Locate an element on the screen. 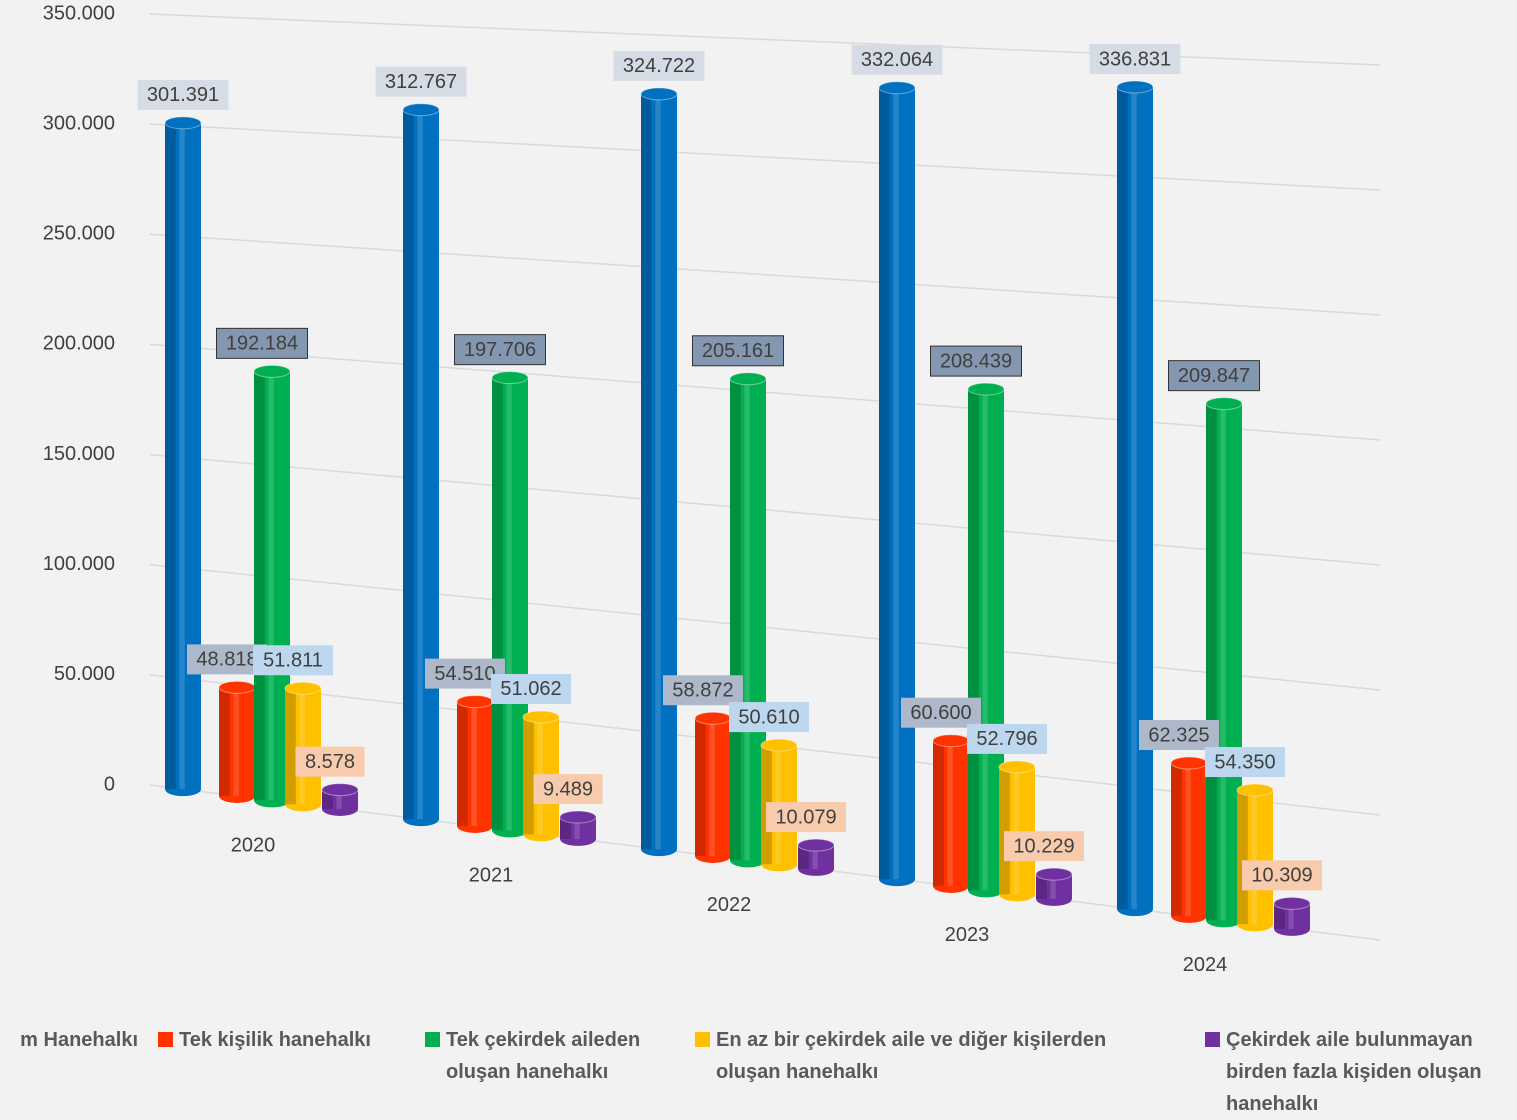  data-label: 48.818 is located at coordinates (226, 660).